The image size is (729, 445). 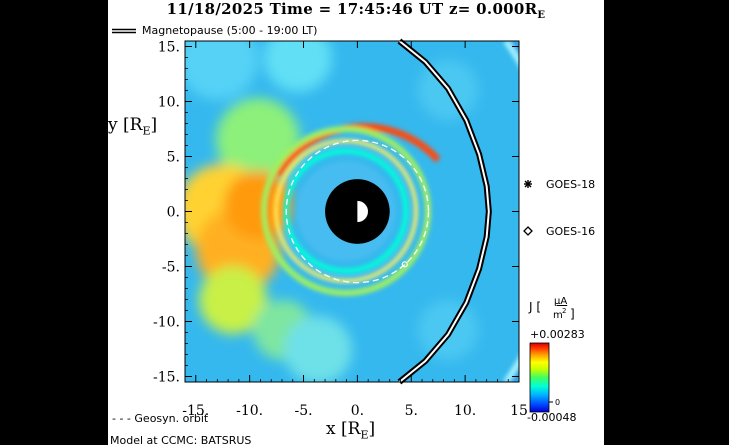 I want to click on x-axis-label: x [RE], so click(x=351, y=430).